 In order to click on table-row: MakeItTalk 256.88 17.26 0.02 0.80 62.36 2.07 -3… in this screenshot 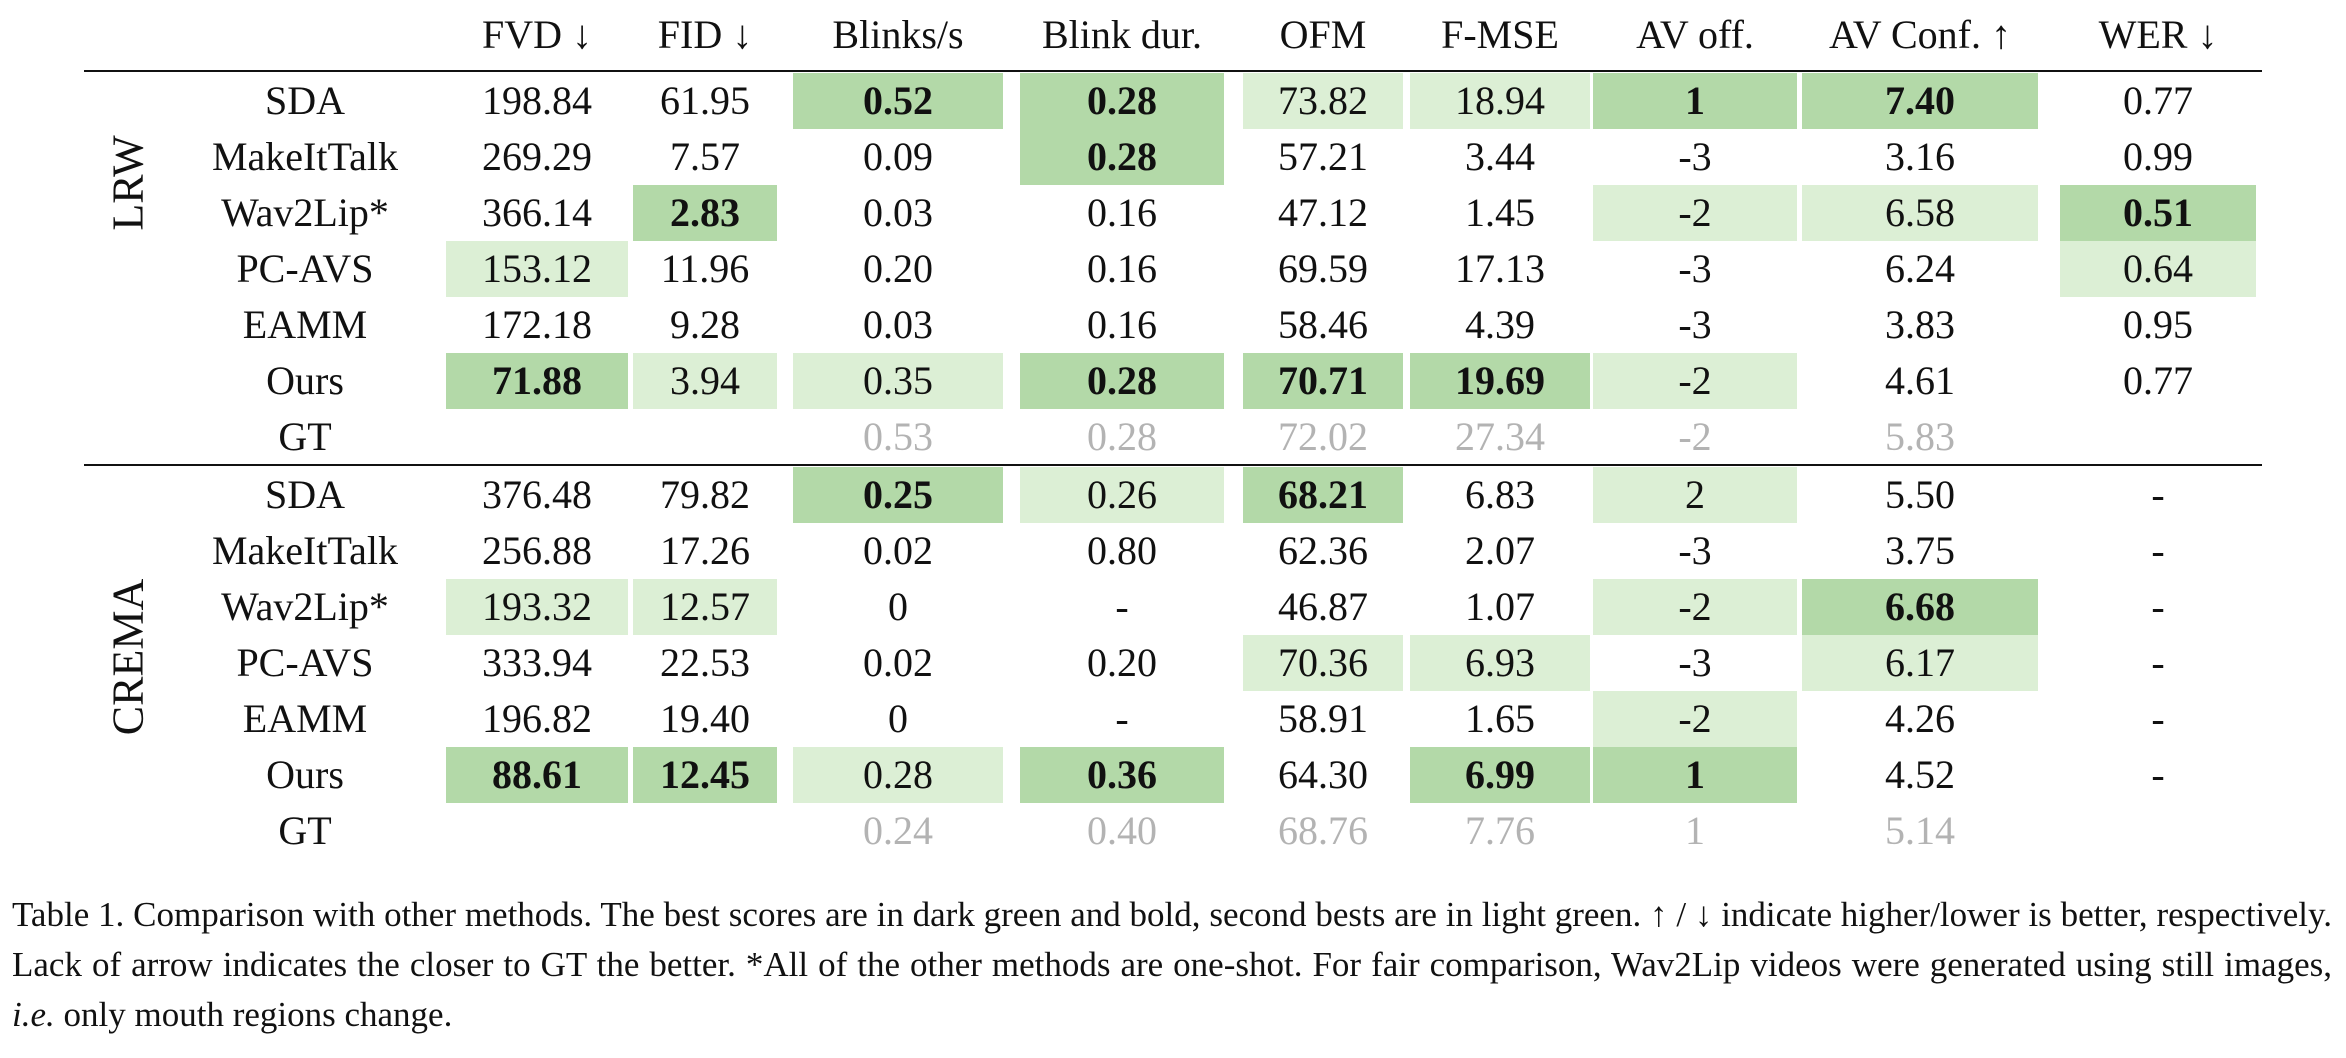, I will do `click(1173, 551)`.